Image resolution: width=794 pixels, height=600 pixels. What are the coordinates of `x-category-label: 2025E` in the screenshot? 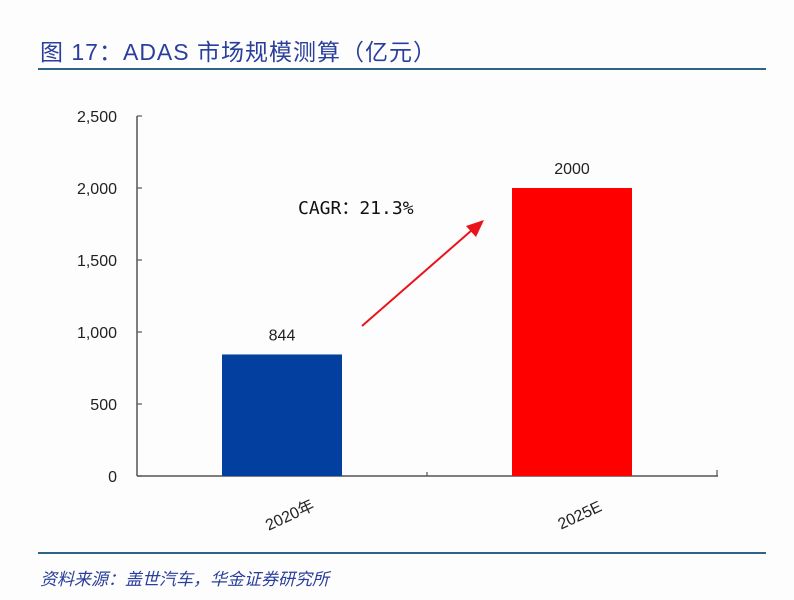 It's located at (580, 515).